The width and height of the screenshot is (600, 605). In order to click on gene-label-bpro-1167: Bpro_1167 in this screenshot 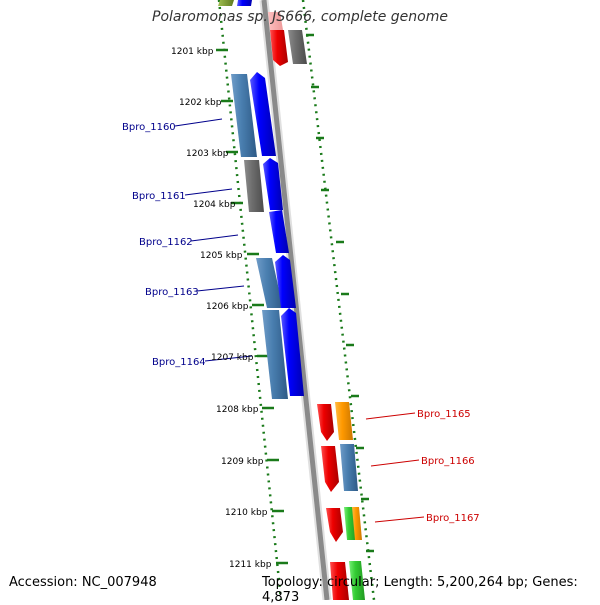, I will do `click(453, 518)`.